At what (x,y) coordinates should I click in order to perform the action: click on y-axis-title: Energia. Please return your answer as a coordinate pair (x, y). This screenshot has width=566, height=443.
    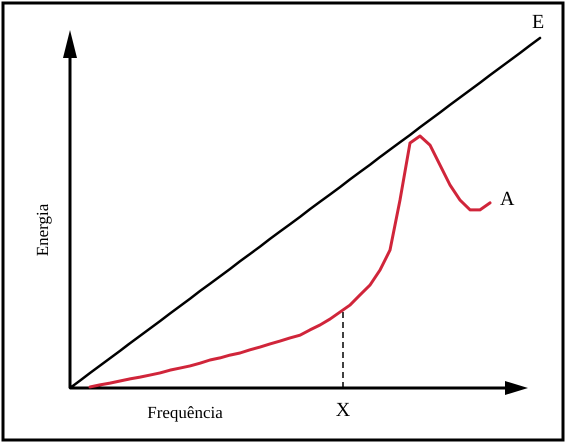
    Looking at the image, I should click on (42, 229).